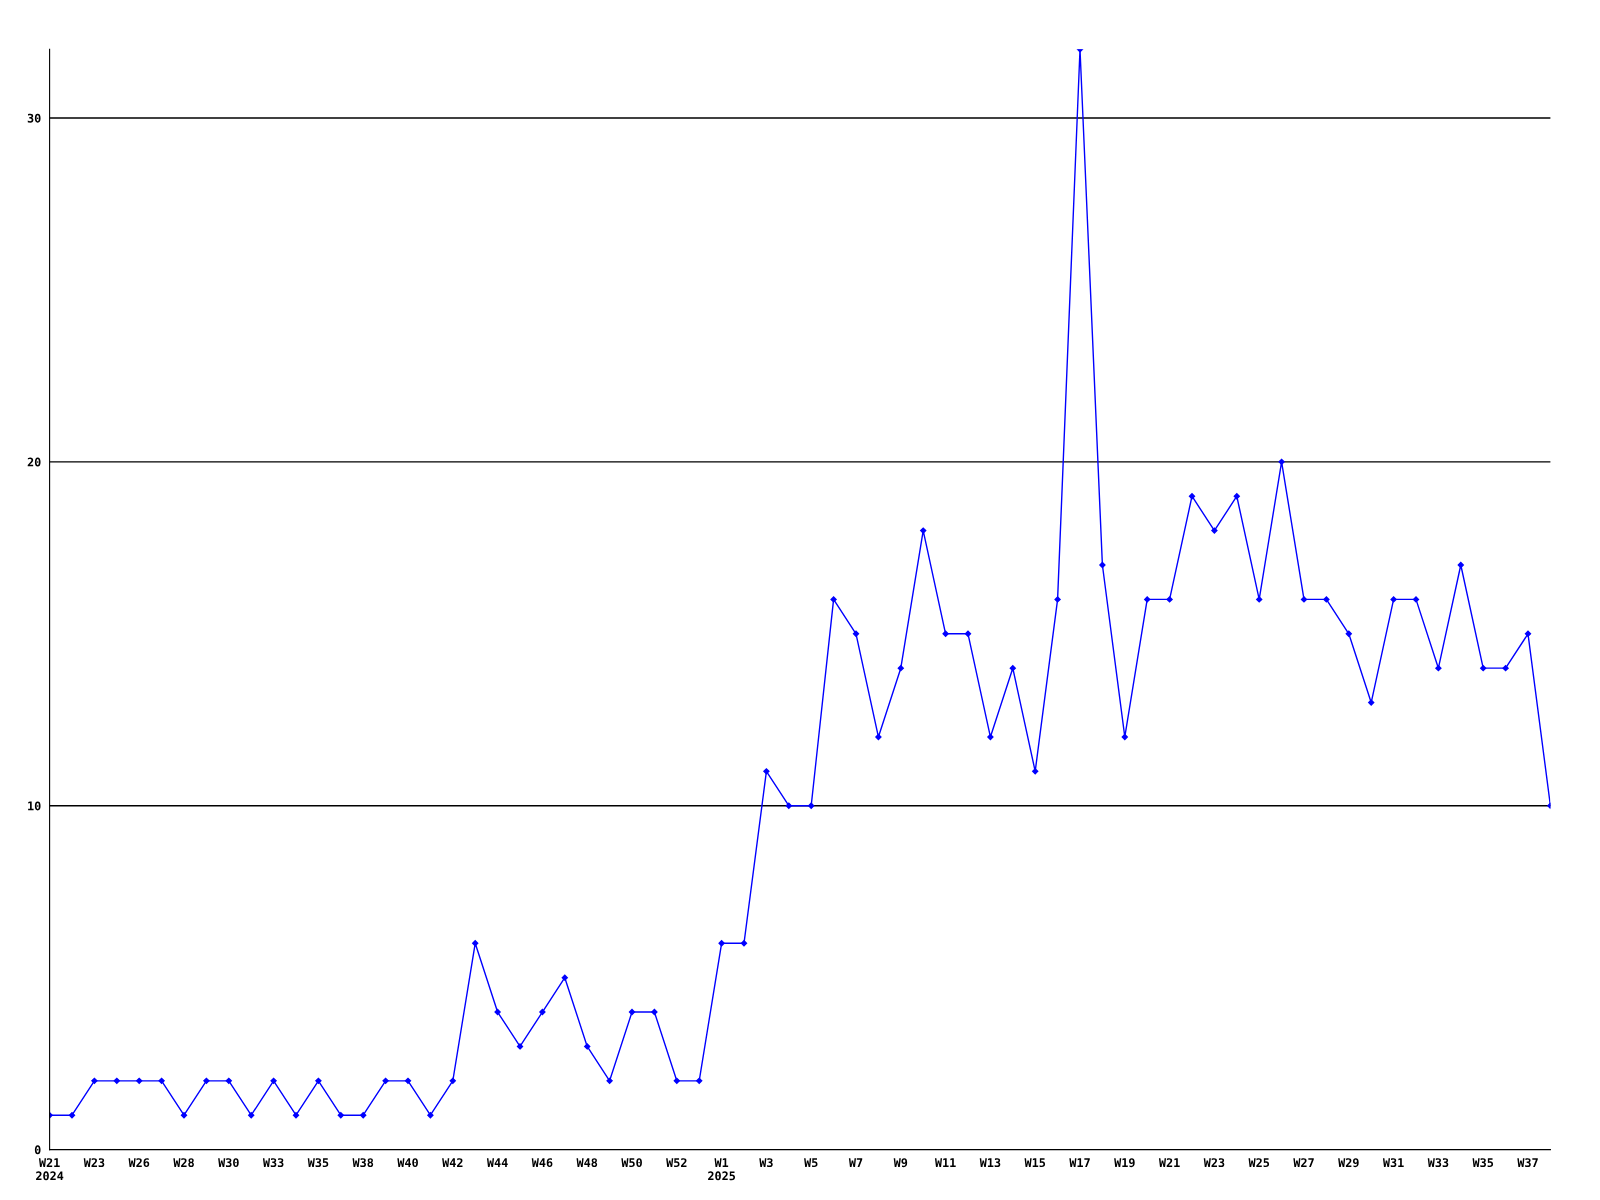 The image size is (1600, 1200). I want to click on x-tick-label: W21 2024, so click(50, 1169).